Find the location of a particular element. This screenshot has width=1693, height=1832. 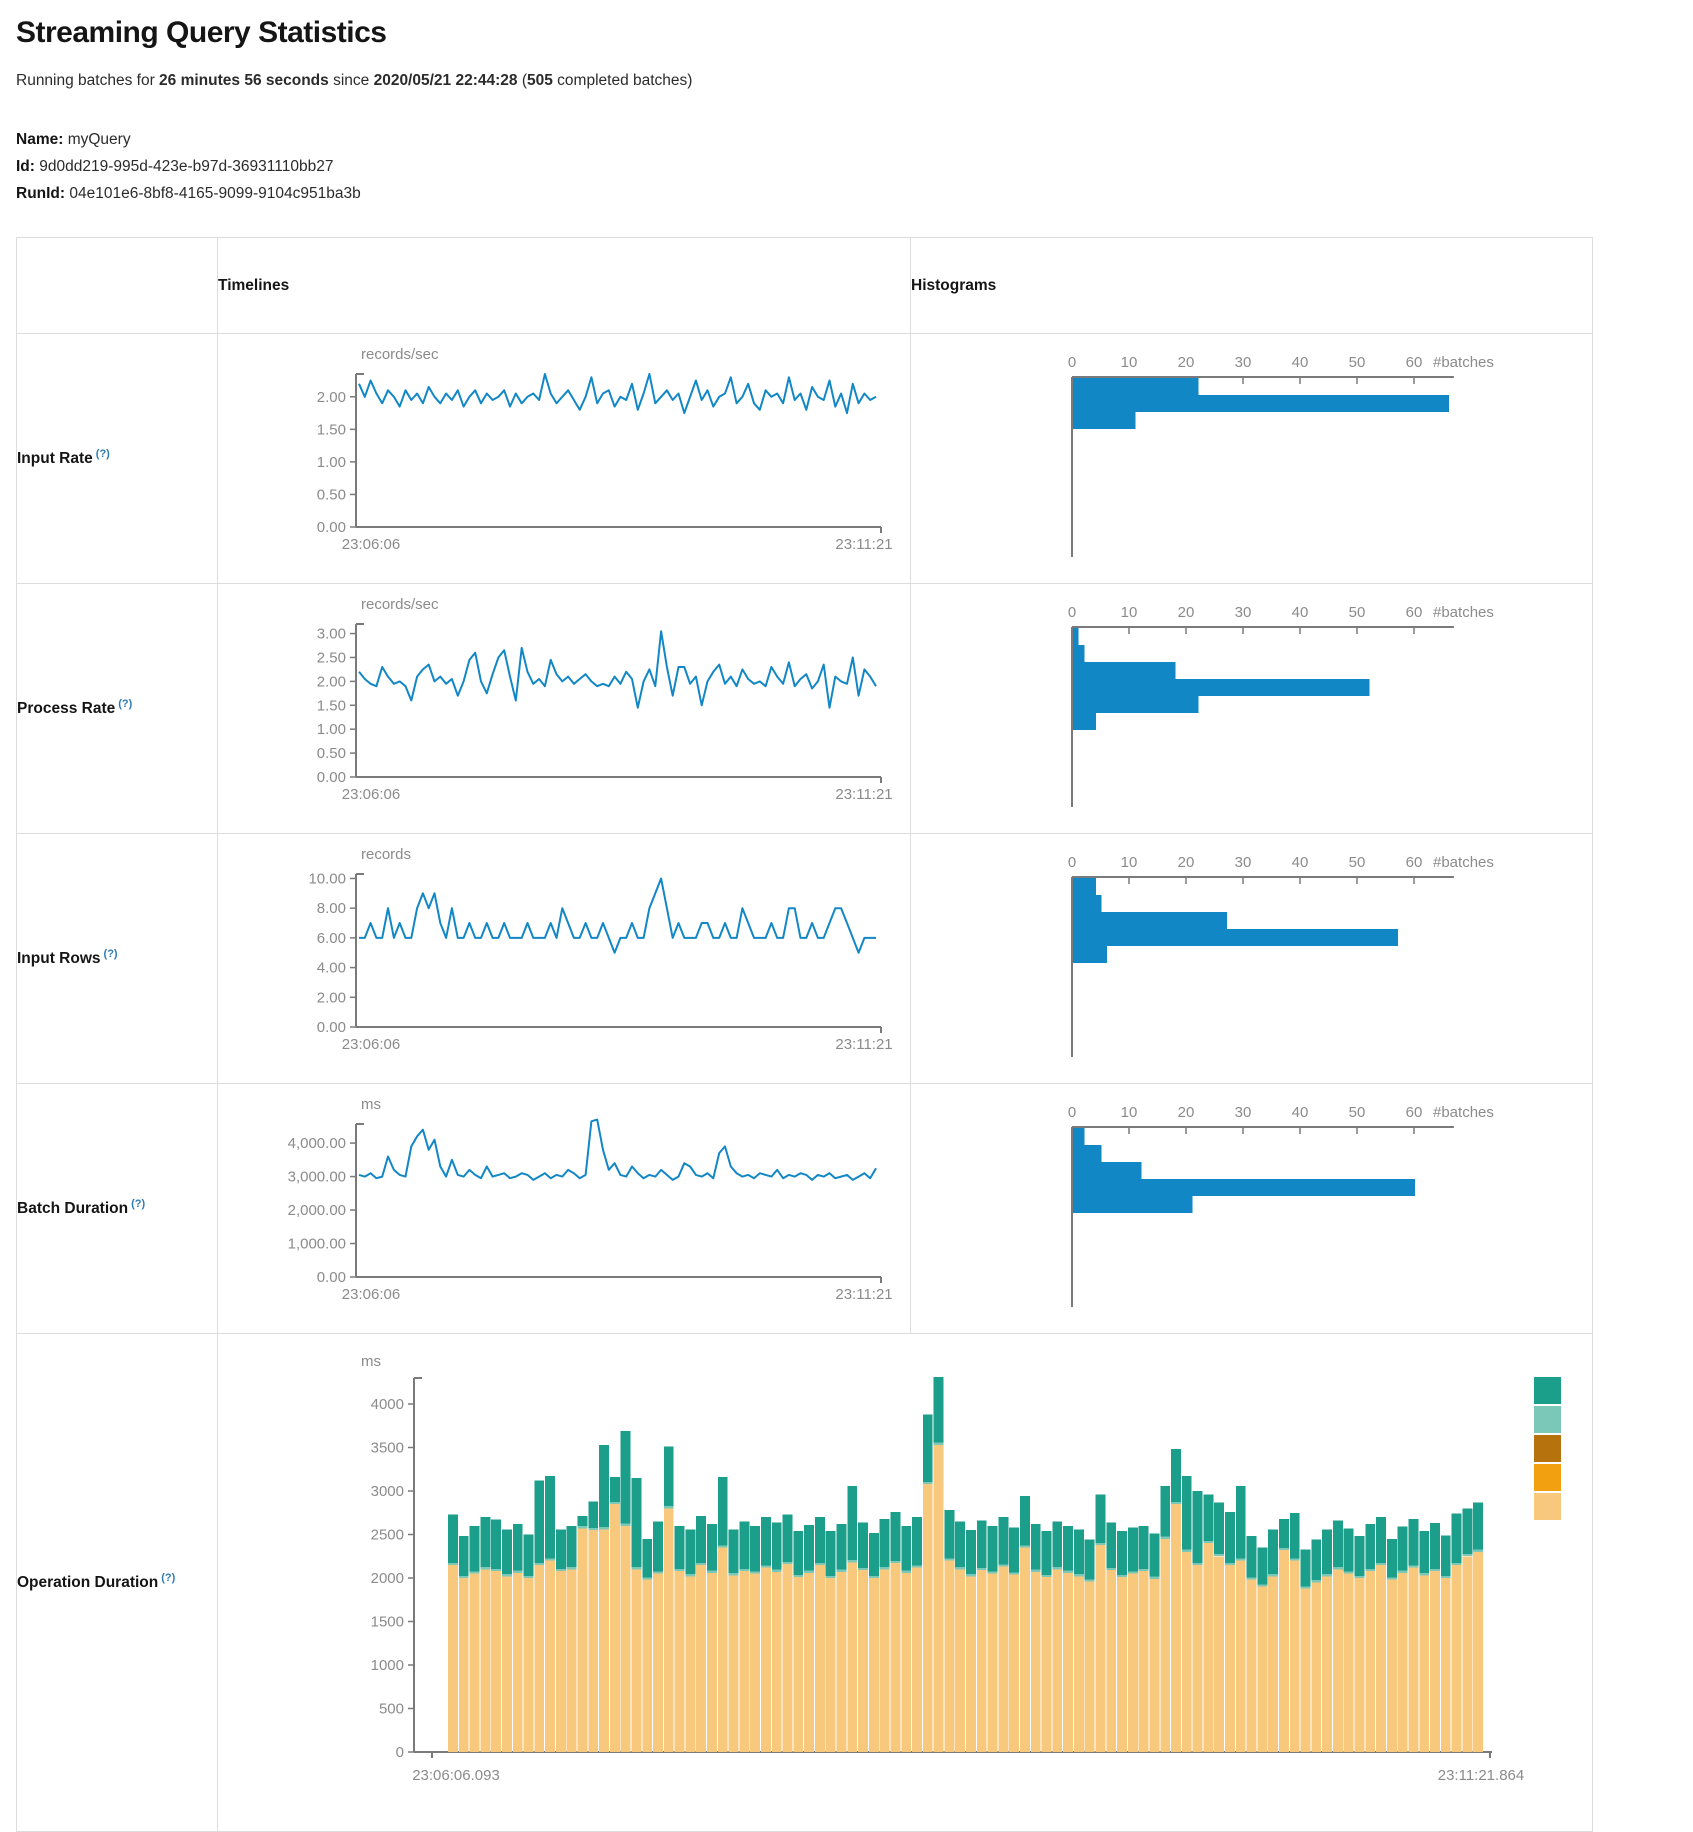

row-label: Input Rows is located at coordinates (59, 959).